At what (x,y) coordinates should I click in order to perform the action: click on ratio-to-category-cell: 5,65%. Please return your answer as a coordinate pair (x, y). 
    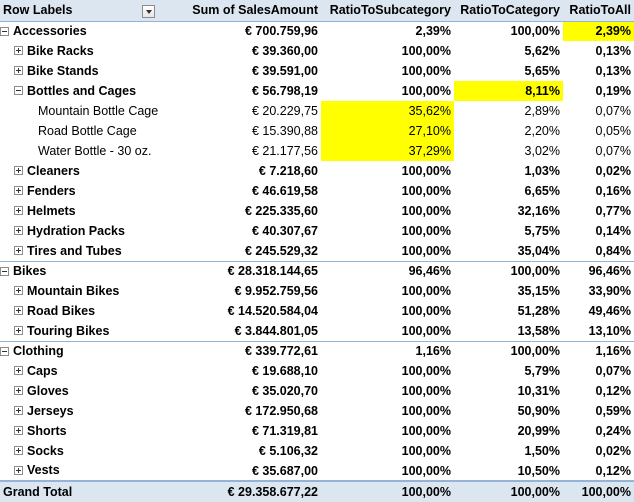
    Looking at the image, I should click on (542, 71).